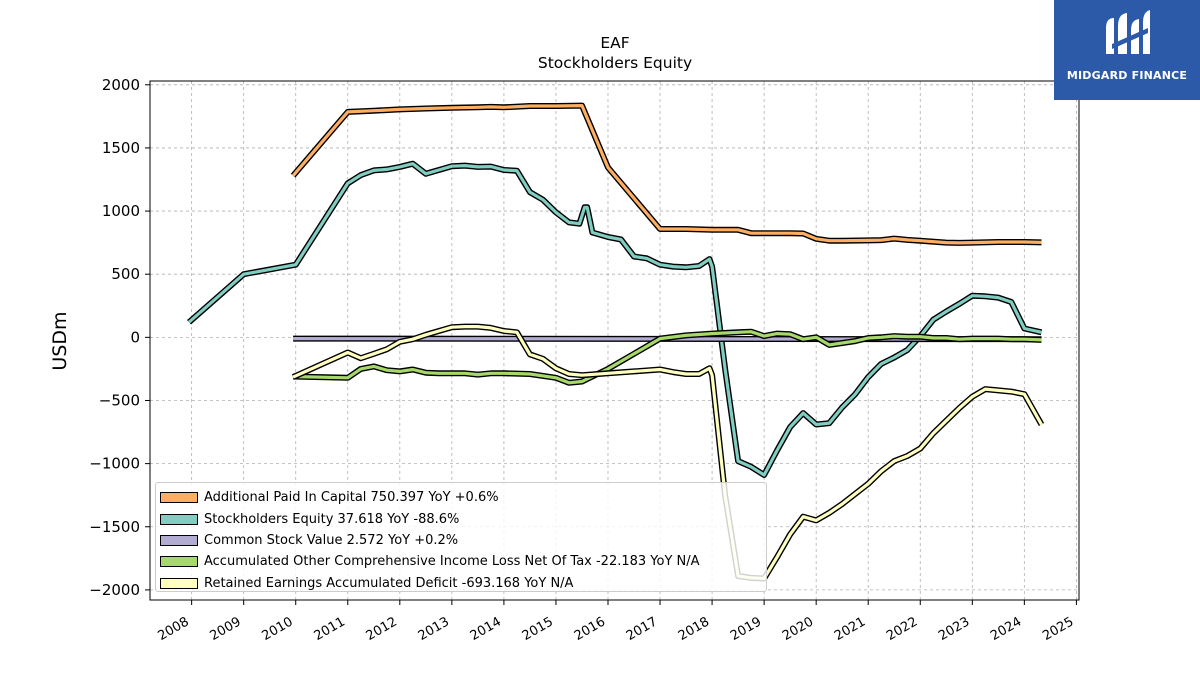 The height and width of the screenshot is (675, 1200). What do you see at coordinates (332, 519) in the screenshot?
I see `legend-label: Stockholders Equity 37.618 YoY -88.6%` at bounding box center [332, 519].